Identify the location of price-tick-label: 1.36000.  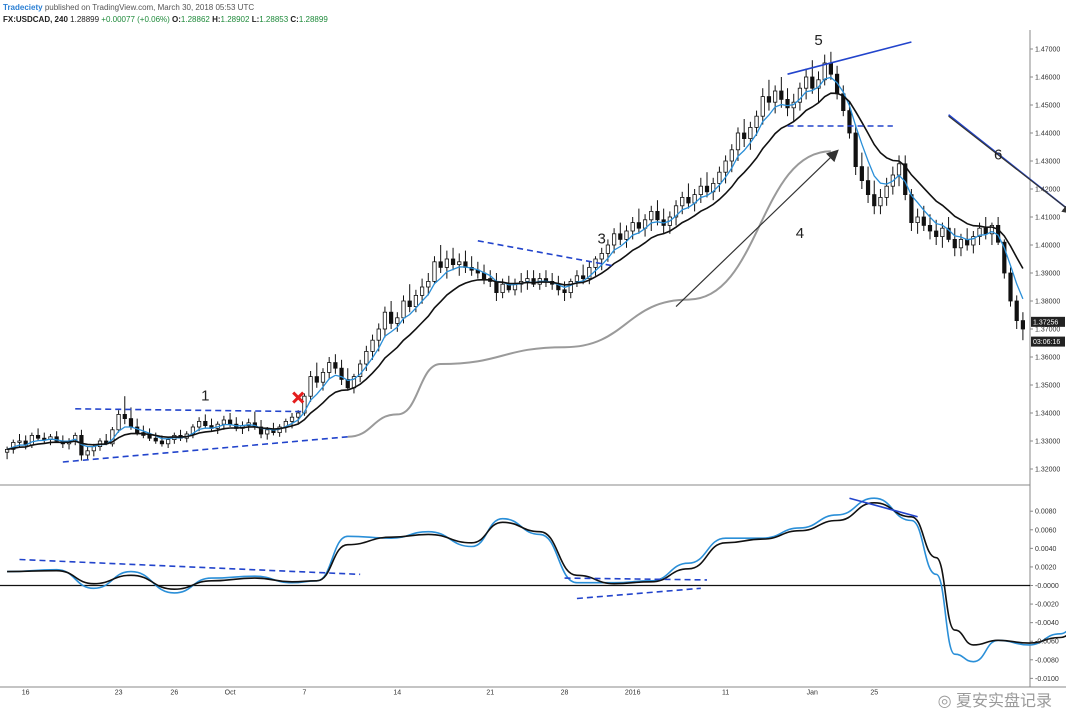
(1047, 358).